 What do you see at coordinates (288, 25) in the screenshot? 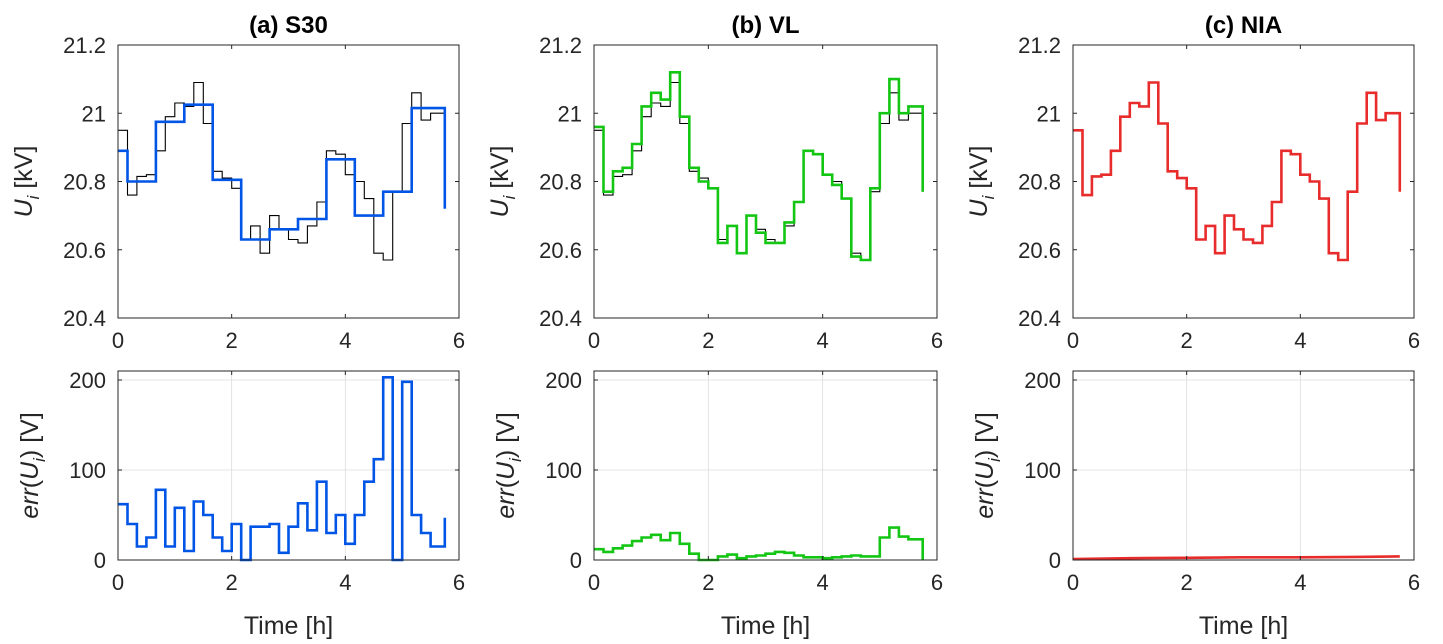
I see `panel-title: (a) S30` at bounding box center [288, 25].